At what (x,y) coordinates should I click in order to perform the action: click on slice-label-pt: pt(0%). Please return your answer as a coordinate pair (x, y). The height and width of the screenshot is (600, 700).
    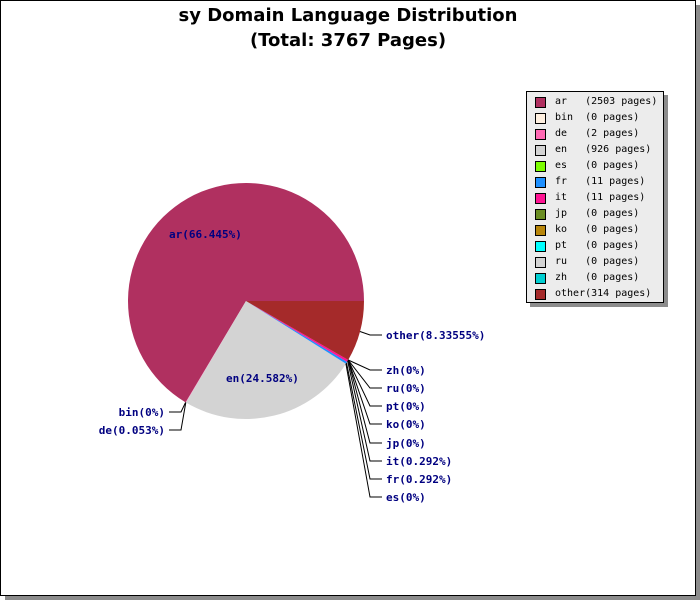
    Looking at the image, I should click on (406, 406).